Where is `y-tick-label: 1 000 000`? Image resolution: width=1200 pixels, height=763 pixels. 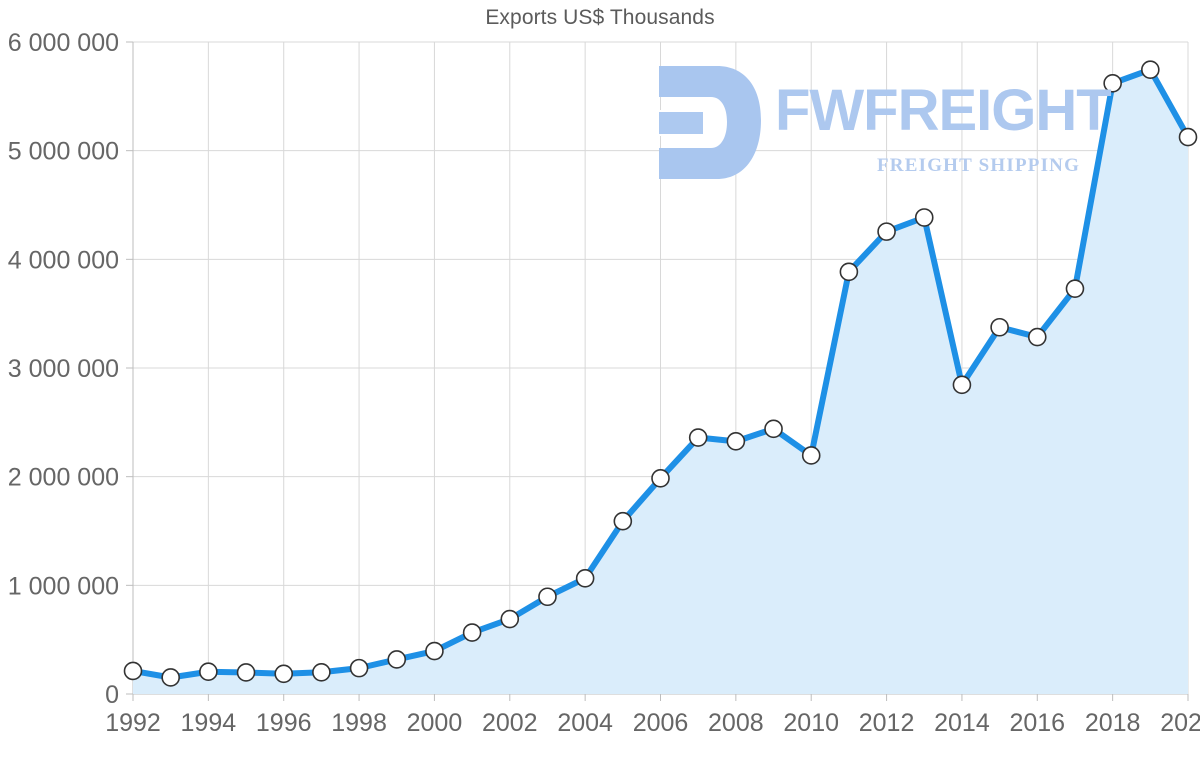
y-tick-label: 1 000 000 is located at coordinates (63, 586).